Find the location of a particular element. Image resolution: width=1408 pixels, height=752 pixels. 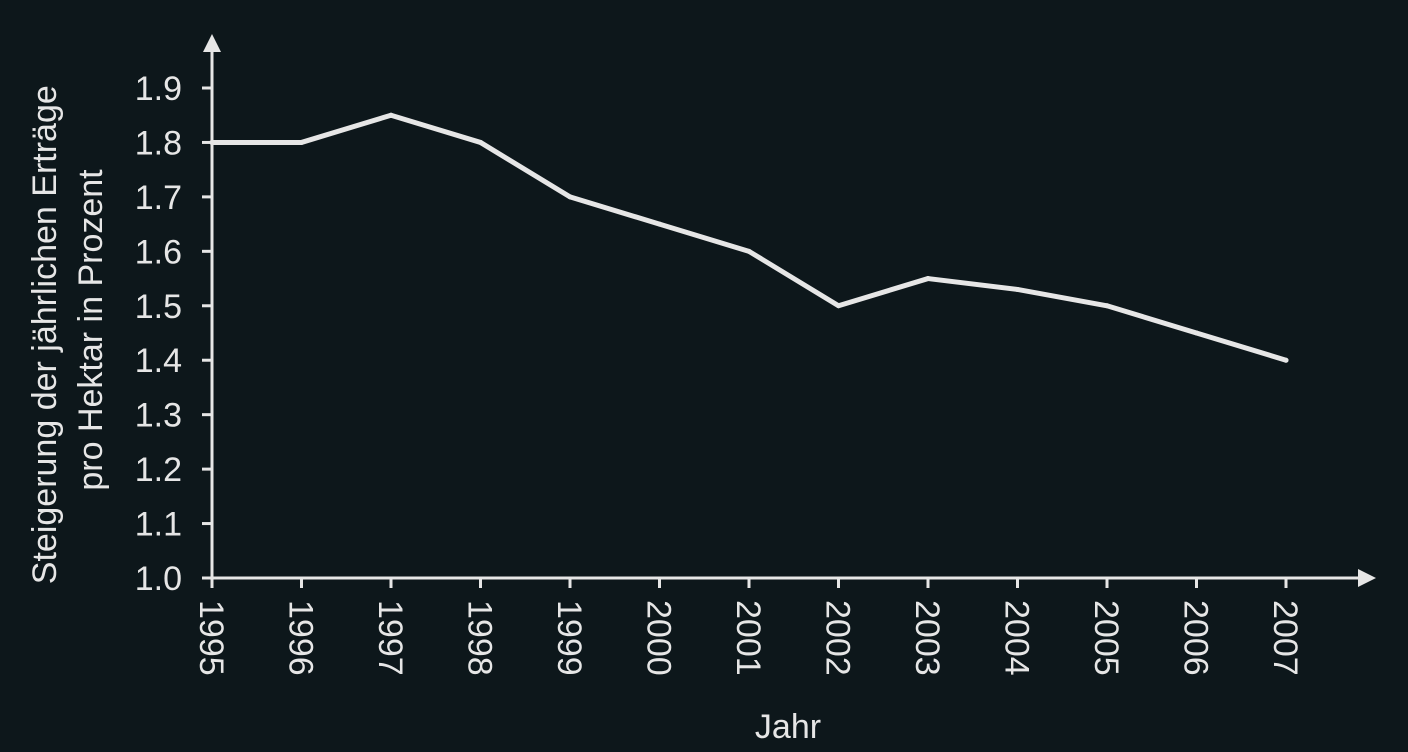

x-tick-label: 1997 is located at coordinates (390, 638).